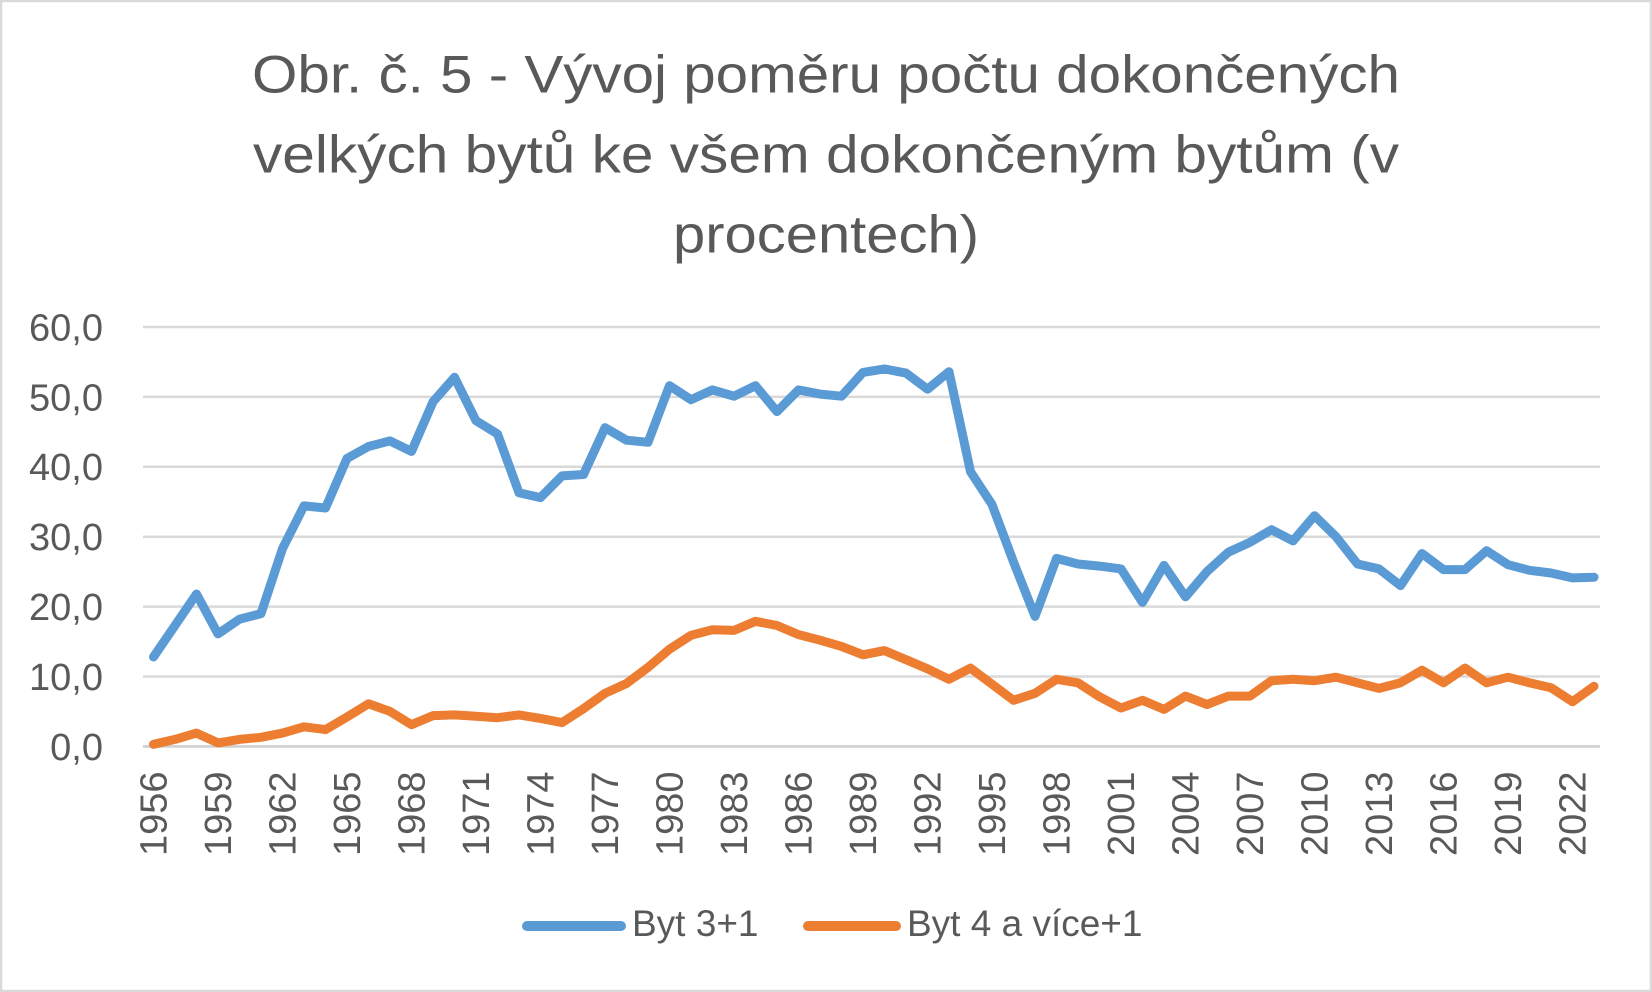 The height and width of the screenshot is (992, 1652). Describe the element at coordinates (800, 813) in the screenshot. I see `svg-text: 1986` at that location.